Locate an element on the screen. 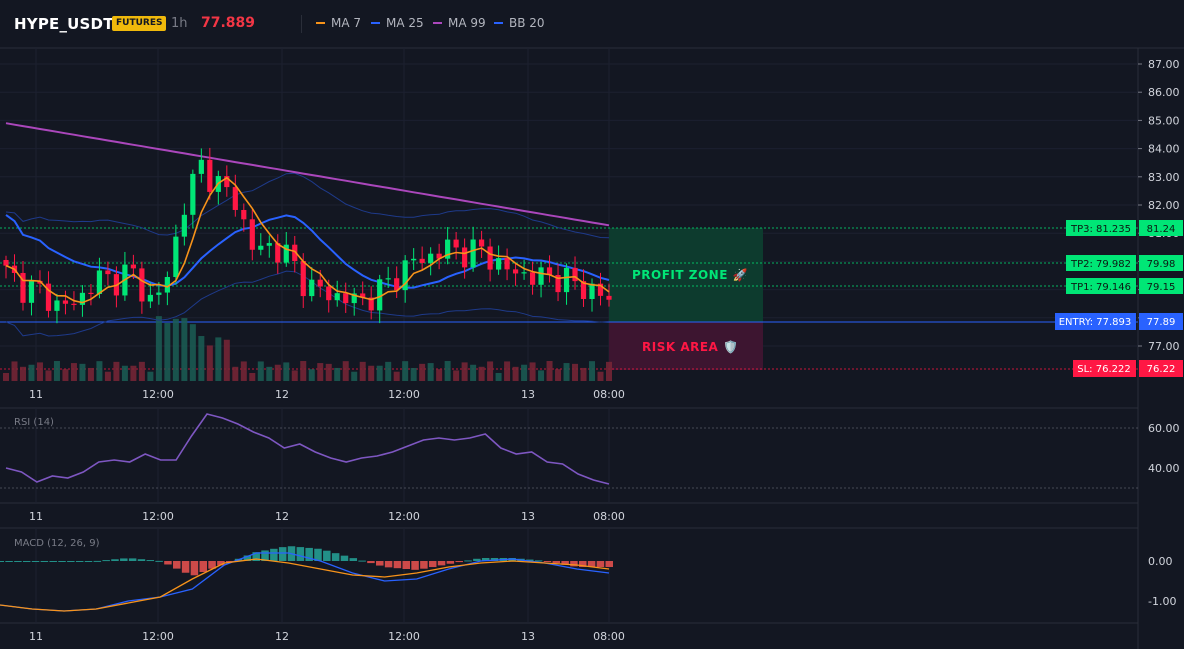 The image size is (1184, 649). bb-upper-band is located at coordinates (307, 205).